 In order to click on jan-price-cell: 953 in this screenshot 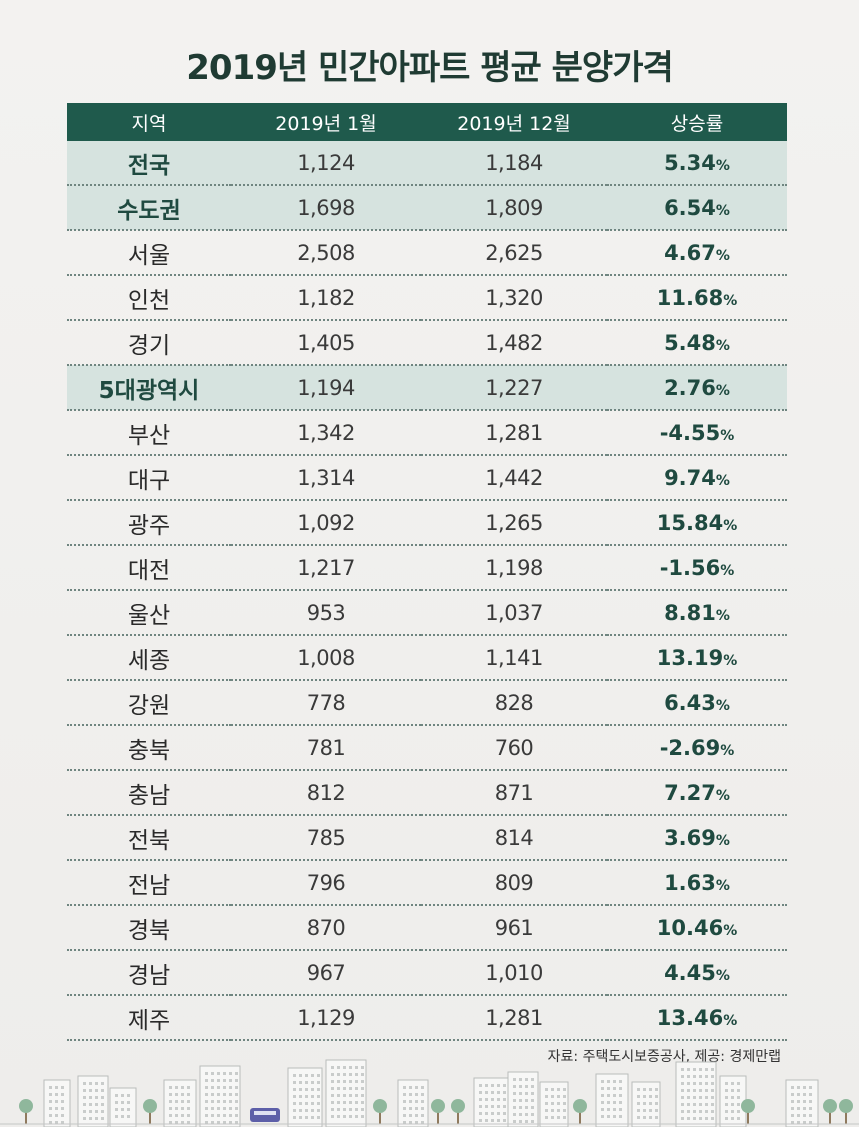, I will do `click(326, 613)`.